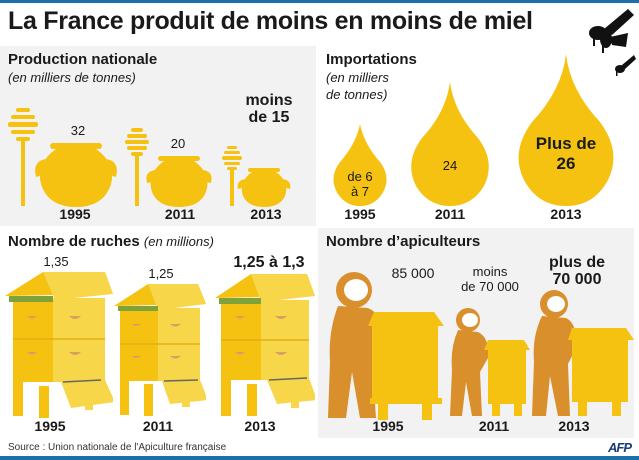 The width and height of the screenshot is (639, 460). Describe the element at coordinates (450, 214) in the screenshot. I see `imports-year-2011: 2011` at that location.